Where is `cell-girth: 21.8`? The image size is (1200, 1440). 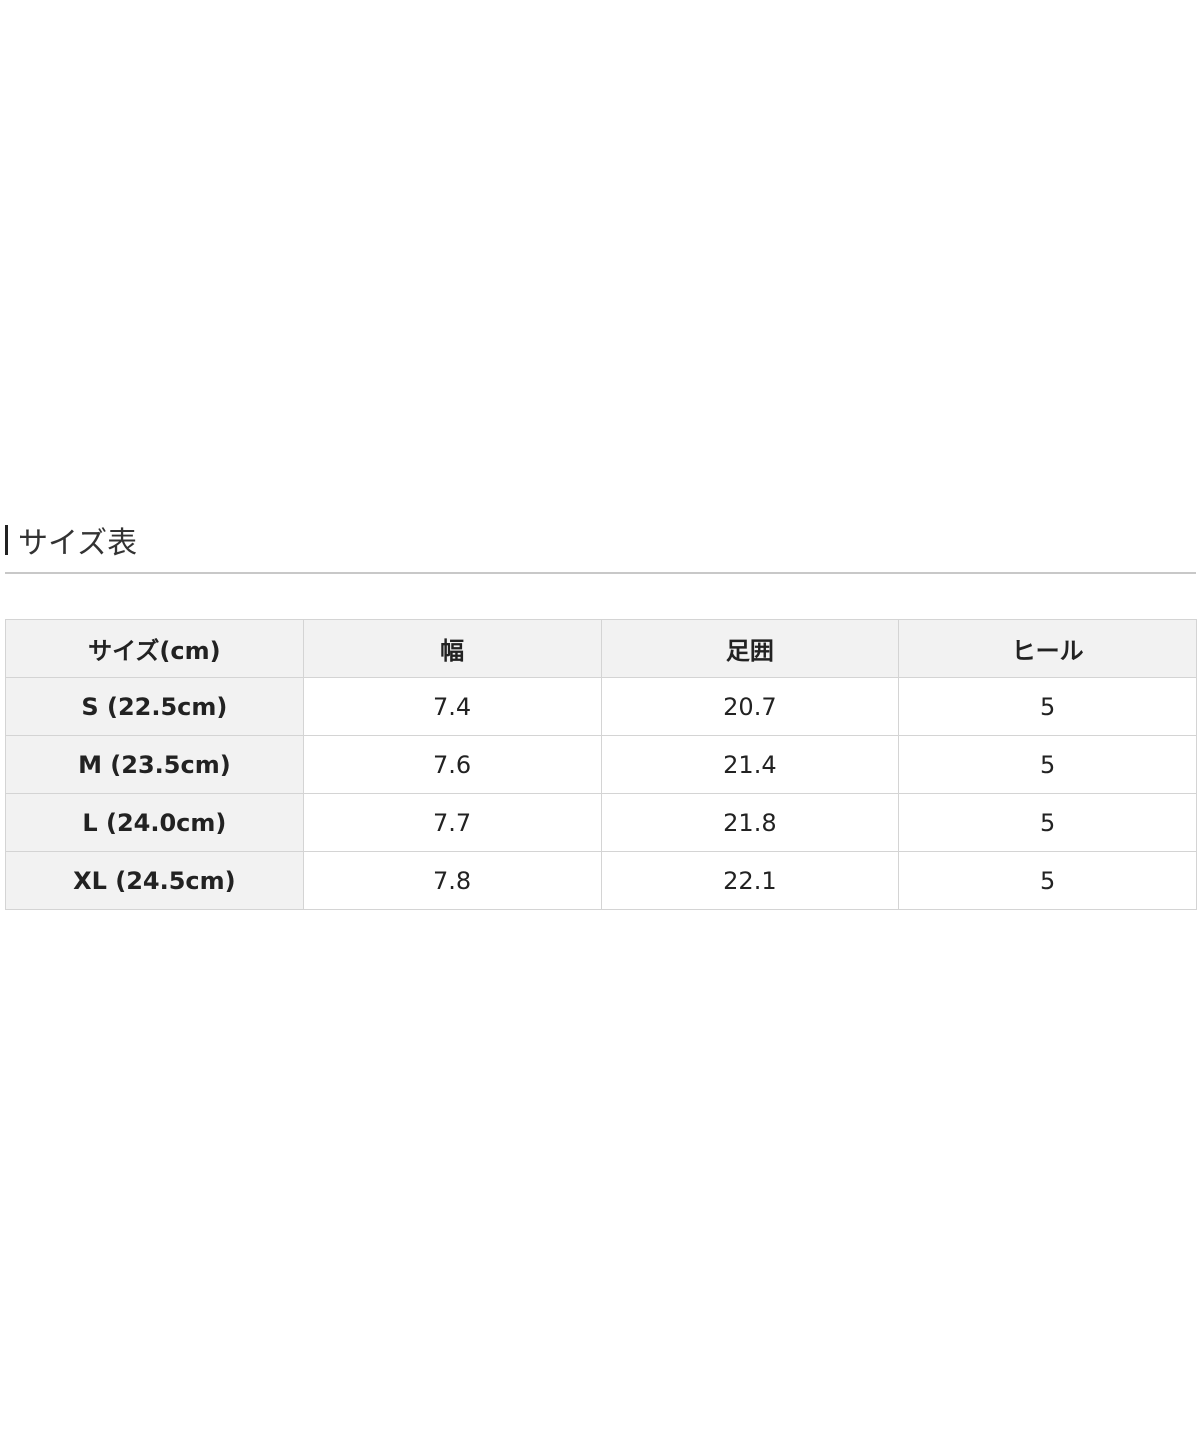 cell-girth: 21.8 is located at coordinates (750, 822).